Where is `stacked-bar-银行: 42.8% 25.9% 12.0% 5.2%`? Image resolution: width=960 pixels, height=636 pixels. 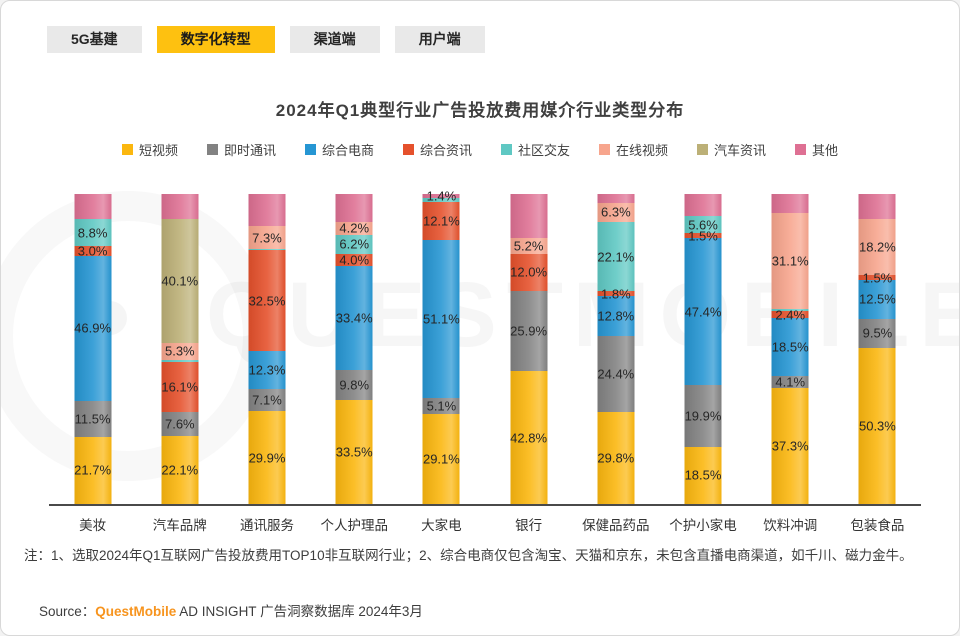
stacked-bar-银行: 42.8% 25.9% 12.0% 5.2% is located at coordinates (529, 349).